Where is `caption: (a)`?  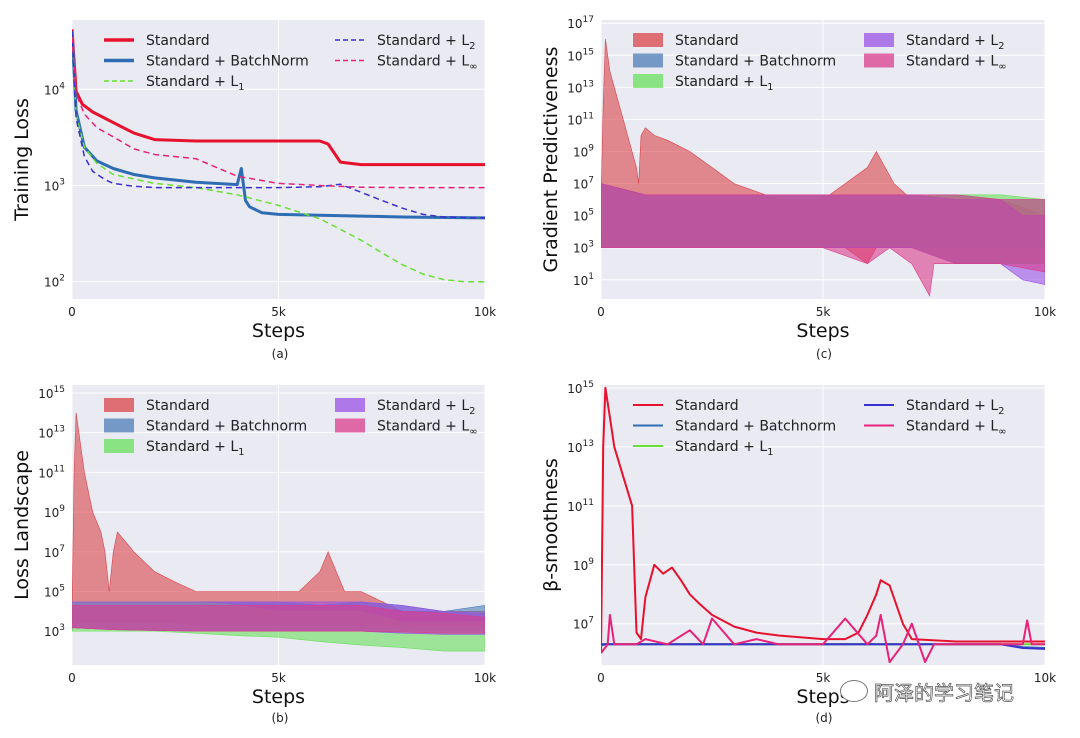
caption: (a) is located at coordinates (280, 354).